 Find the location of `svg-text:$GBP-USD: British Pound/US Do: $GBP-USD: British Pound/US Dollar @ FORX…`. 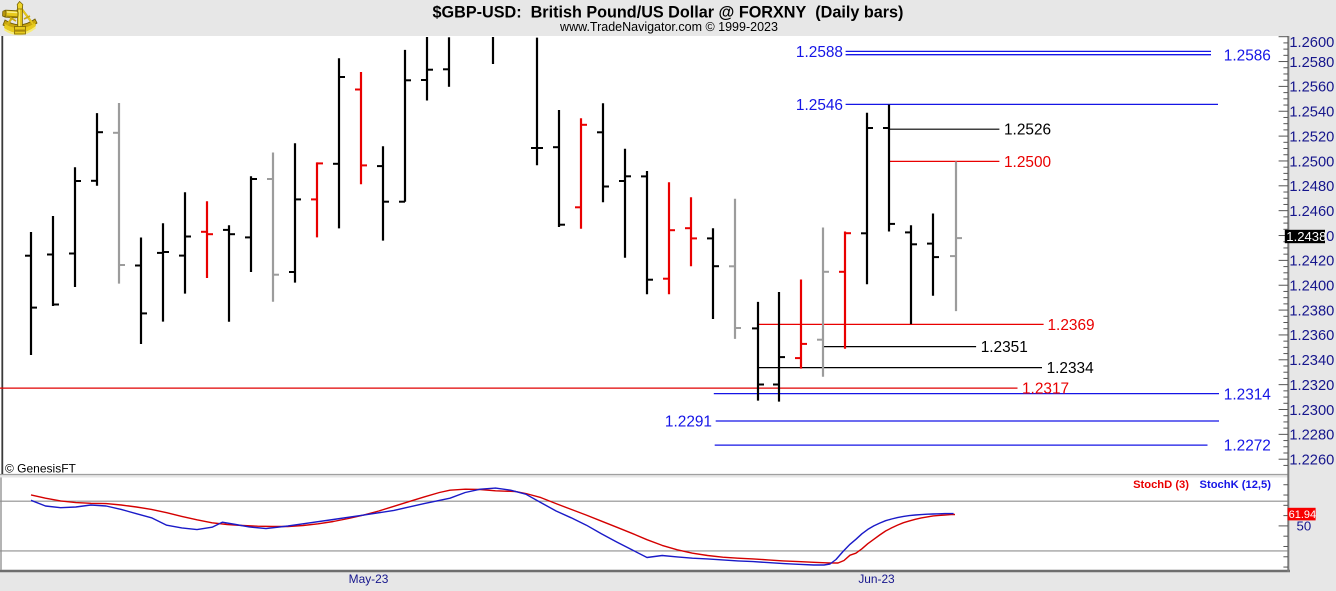

svg-text:$GBP-USD: British Pound/US Do: $GBP-USD: British Pound/US Dollar @ FORX… is located at coordinates (668, 13).